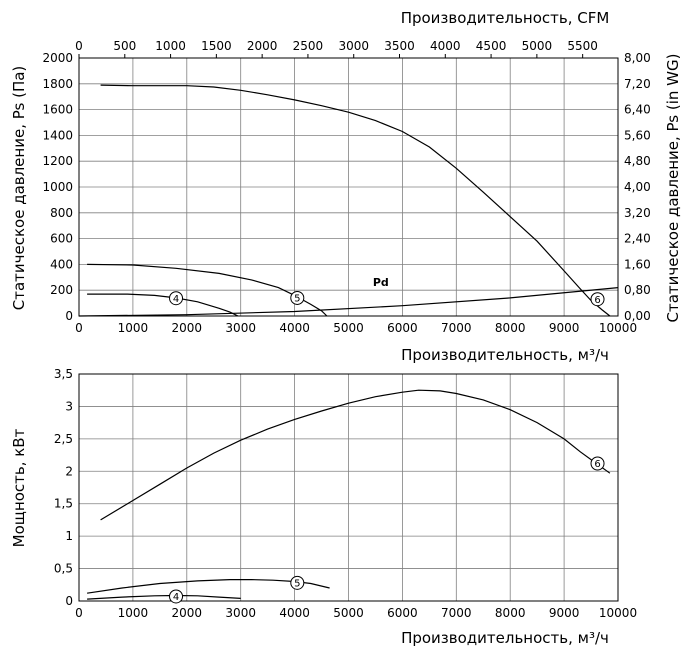 This screenshot has width=688, height=650. What do you see at coordinates (57, 110) in the screenshot?
I see `y-tick-label: 1600` at bounding box center [57, 110].